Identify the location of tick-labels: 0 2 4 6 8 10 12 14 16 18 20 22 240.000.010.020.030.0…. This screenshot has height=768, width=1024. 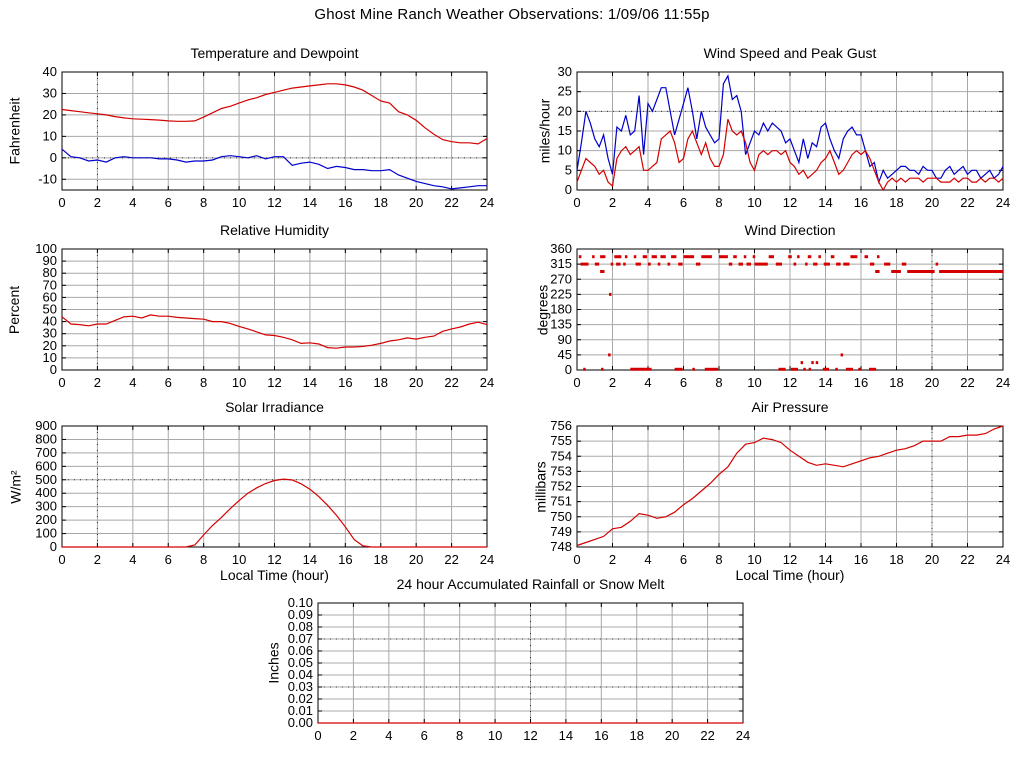
(519, 669).